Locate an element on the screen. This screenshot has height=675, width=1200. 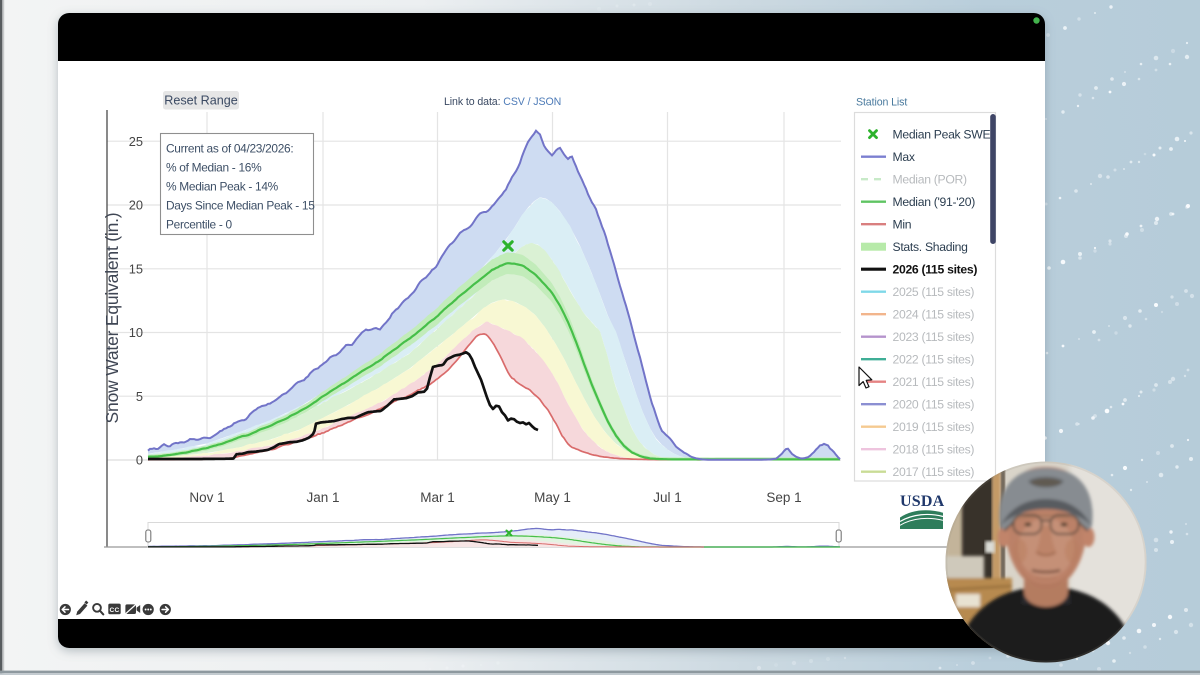
svg-text: Snow Water Equivalent (in.) is located at coordinates (112, 318).